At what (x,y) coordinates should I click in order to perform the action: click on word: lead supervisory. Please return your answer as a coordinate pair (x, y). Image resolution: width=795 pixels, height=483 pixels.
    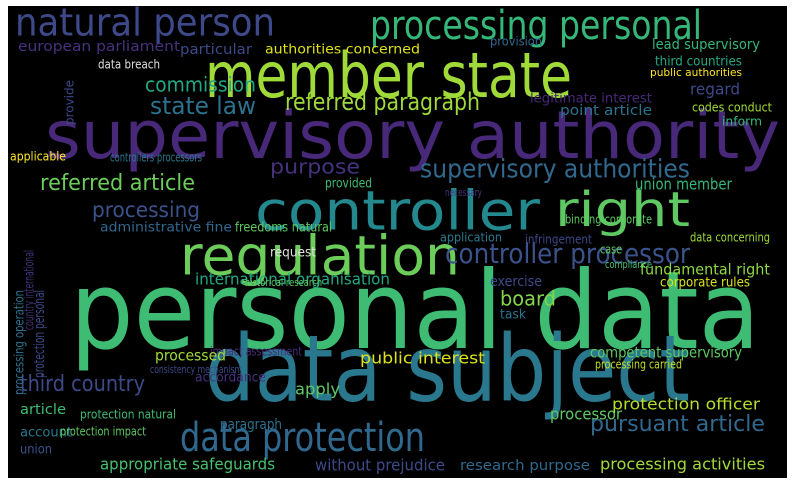
    Looking at the image, I should click on (706, 45).